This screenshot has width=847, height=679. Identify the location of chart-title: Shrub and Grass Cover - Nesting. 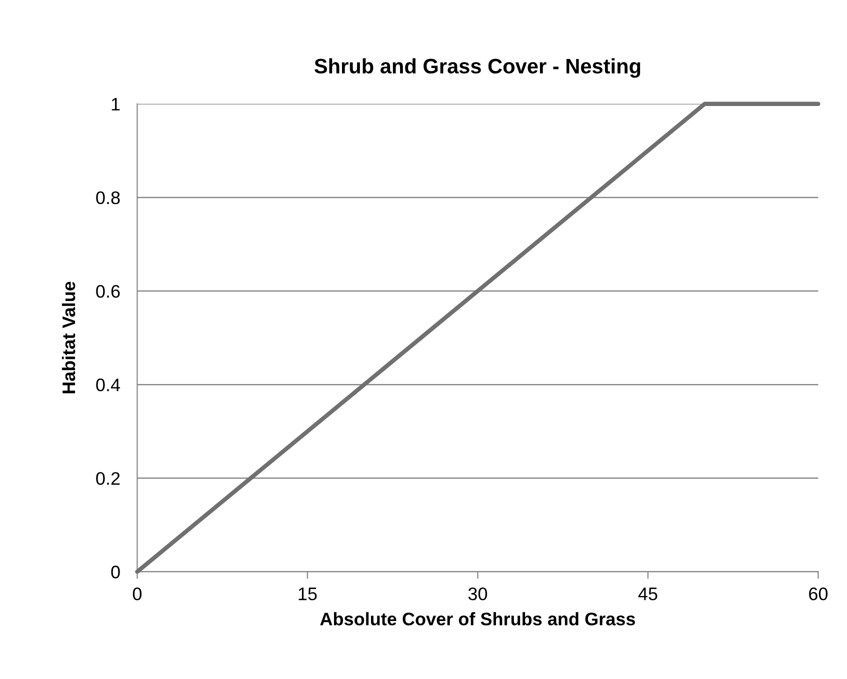
(477, 68).